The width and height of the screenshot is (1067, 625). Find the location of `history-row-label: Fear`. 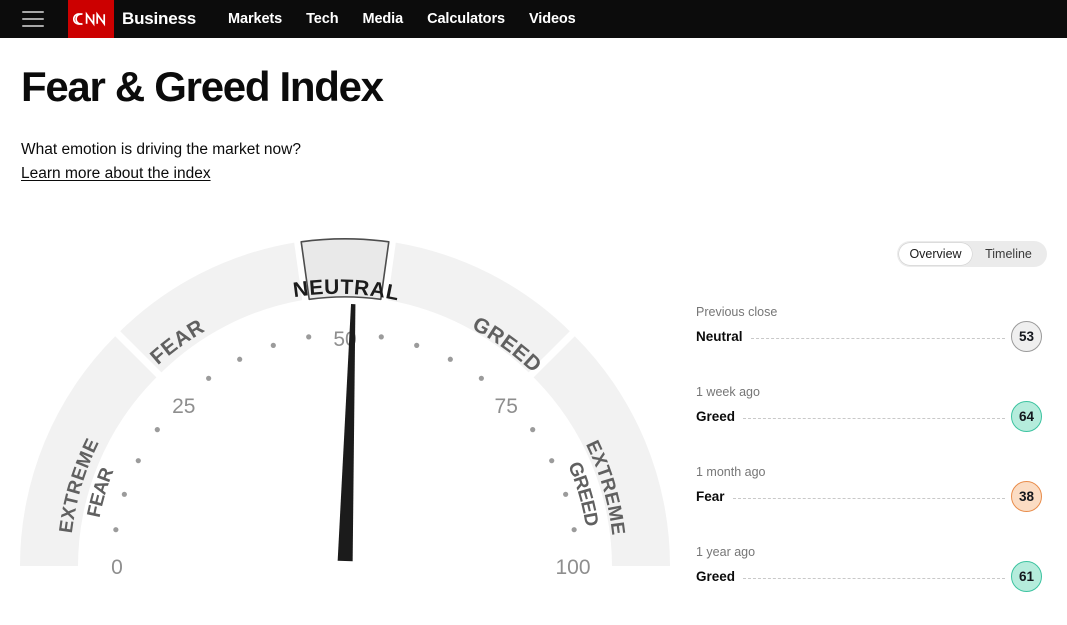

history-row-label: Fear is located at coordinates (710, 496).